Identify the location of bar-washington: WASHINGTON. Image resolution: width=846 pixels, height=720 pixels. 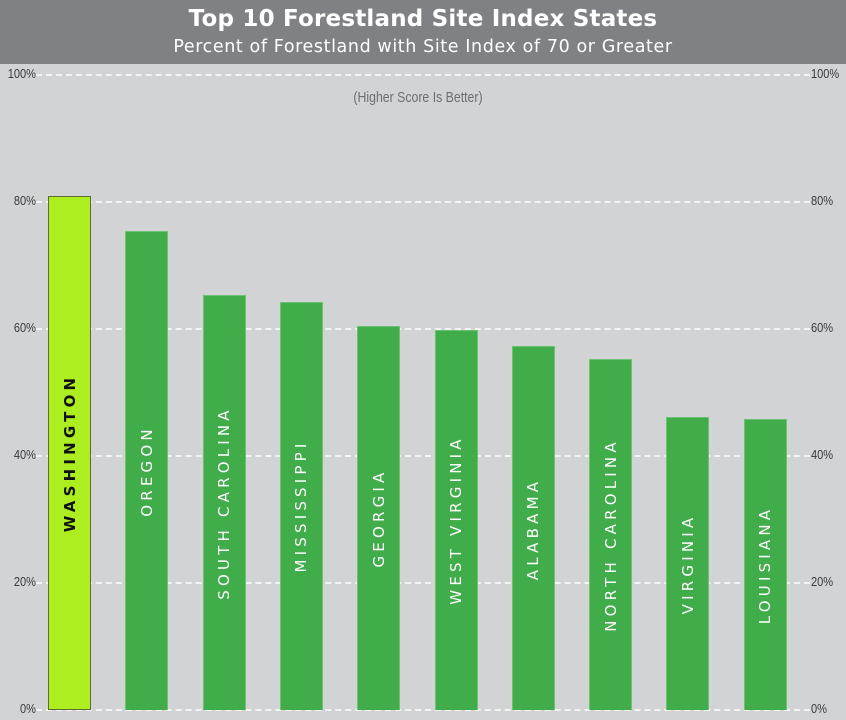
(69, 452).